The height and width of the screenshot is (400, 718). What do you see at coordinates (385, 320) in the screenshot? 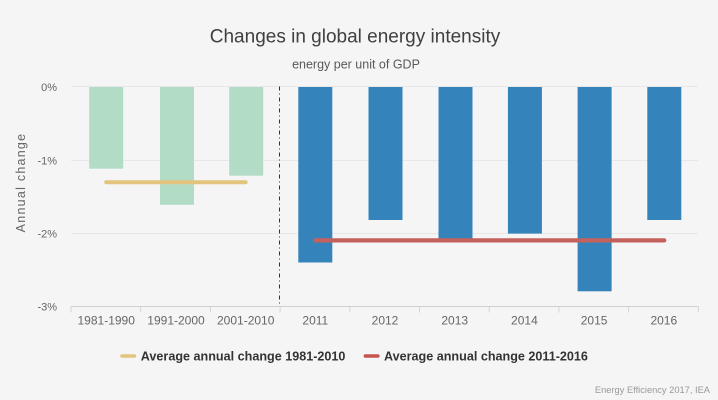
I see `svg-text: 2012` at bounding box center [385, 320].